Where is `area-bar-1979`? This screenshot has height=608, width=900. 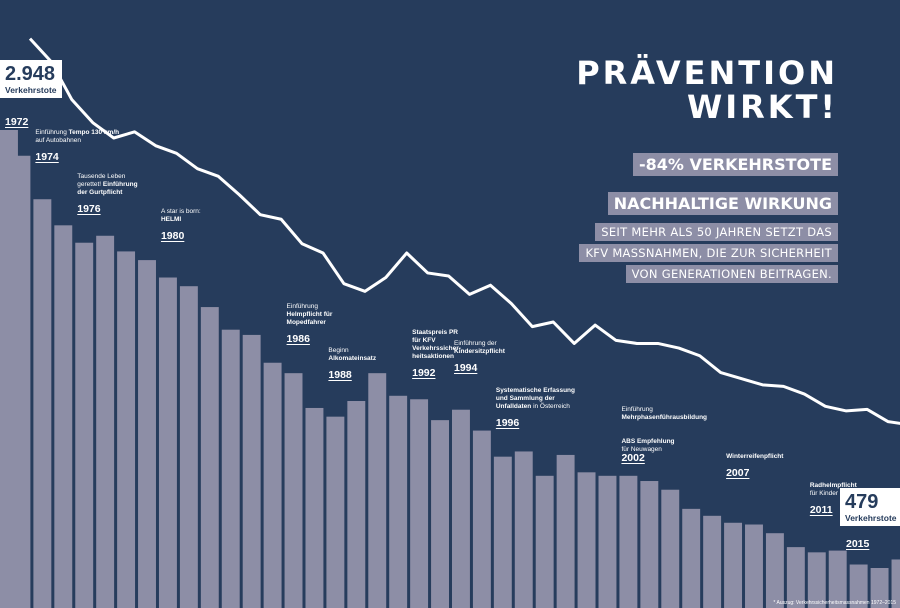 area-bar-1979 is located at coordinates (147, 434).